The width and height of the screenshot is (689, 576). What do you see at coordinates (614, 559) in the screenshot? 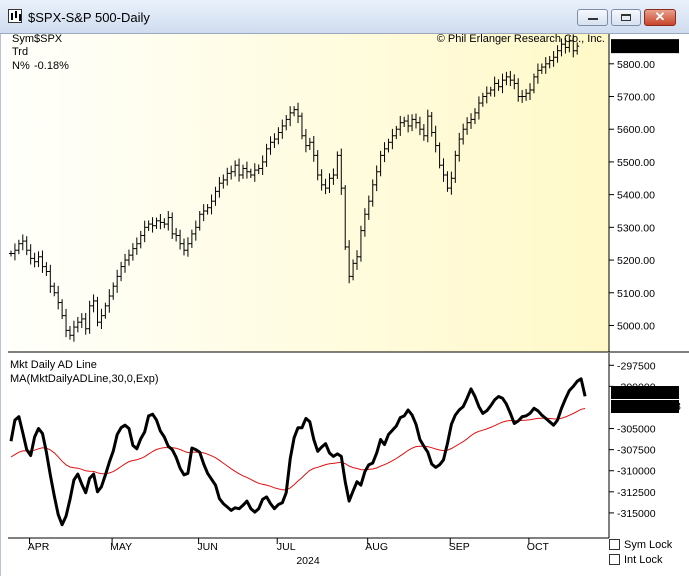
I see `int-lock-box` at bounding box center [614, 559].